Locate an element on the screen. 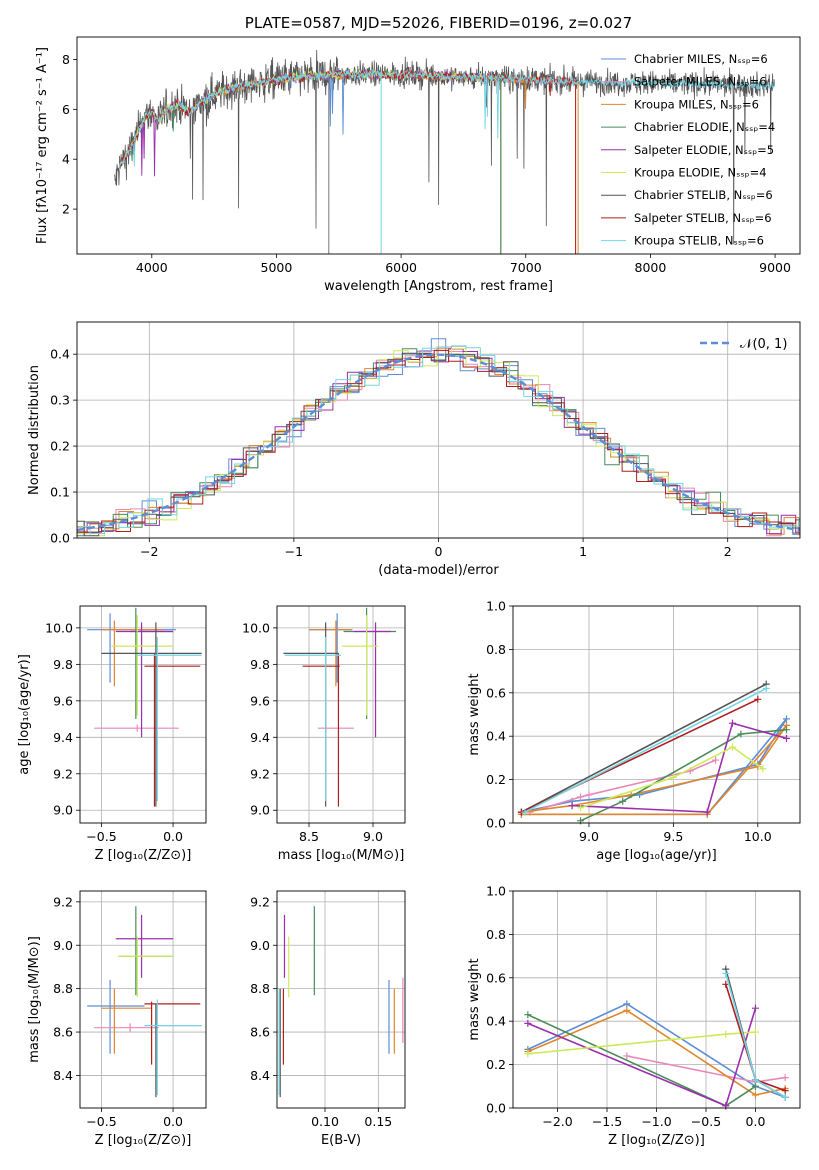  y-axis-label: Normed distribution is located at coordinates (34, 430).